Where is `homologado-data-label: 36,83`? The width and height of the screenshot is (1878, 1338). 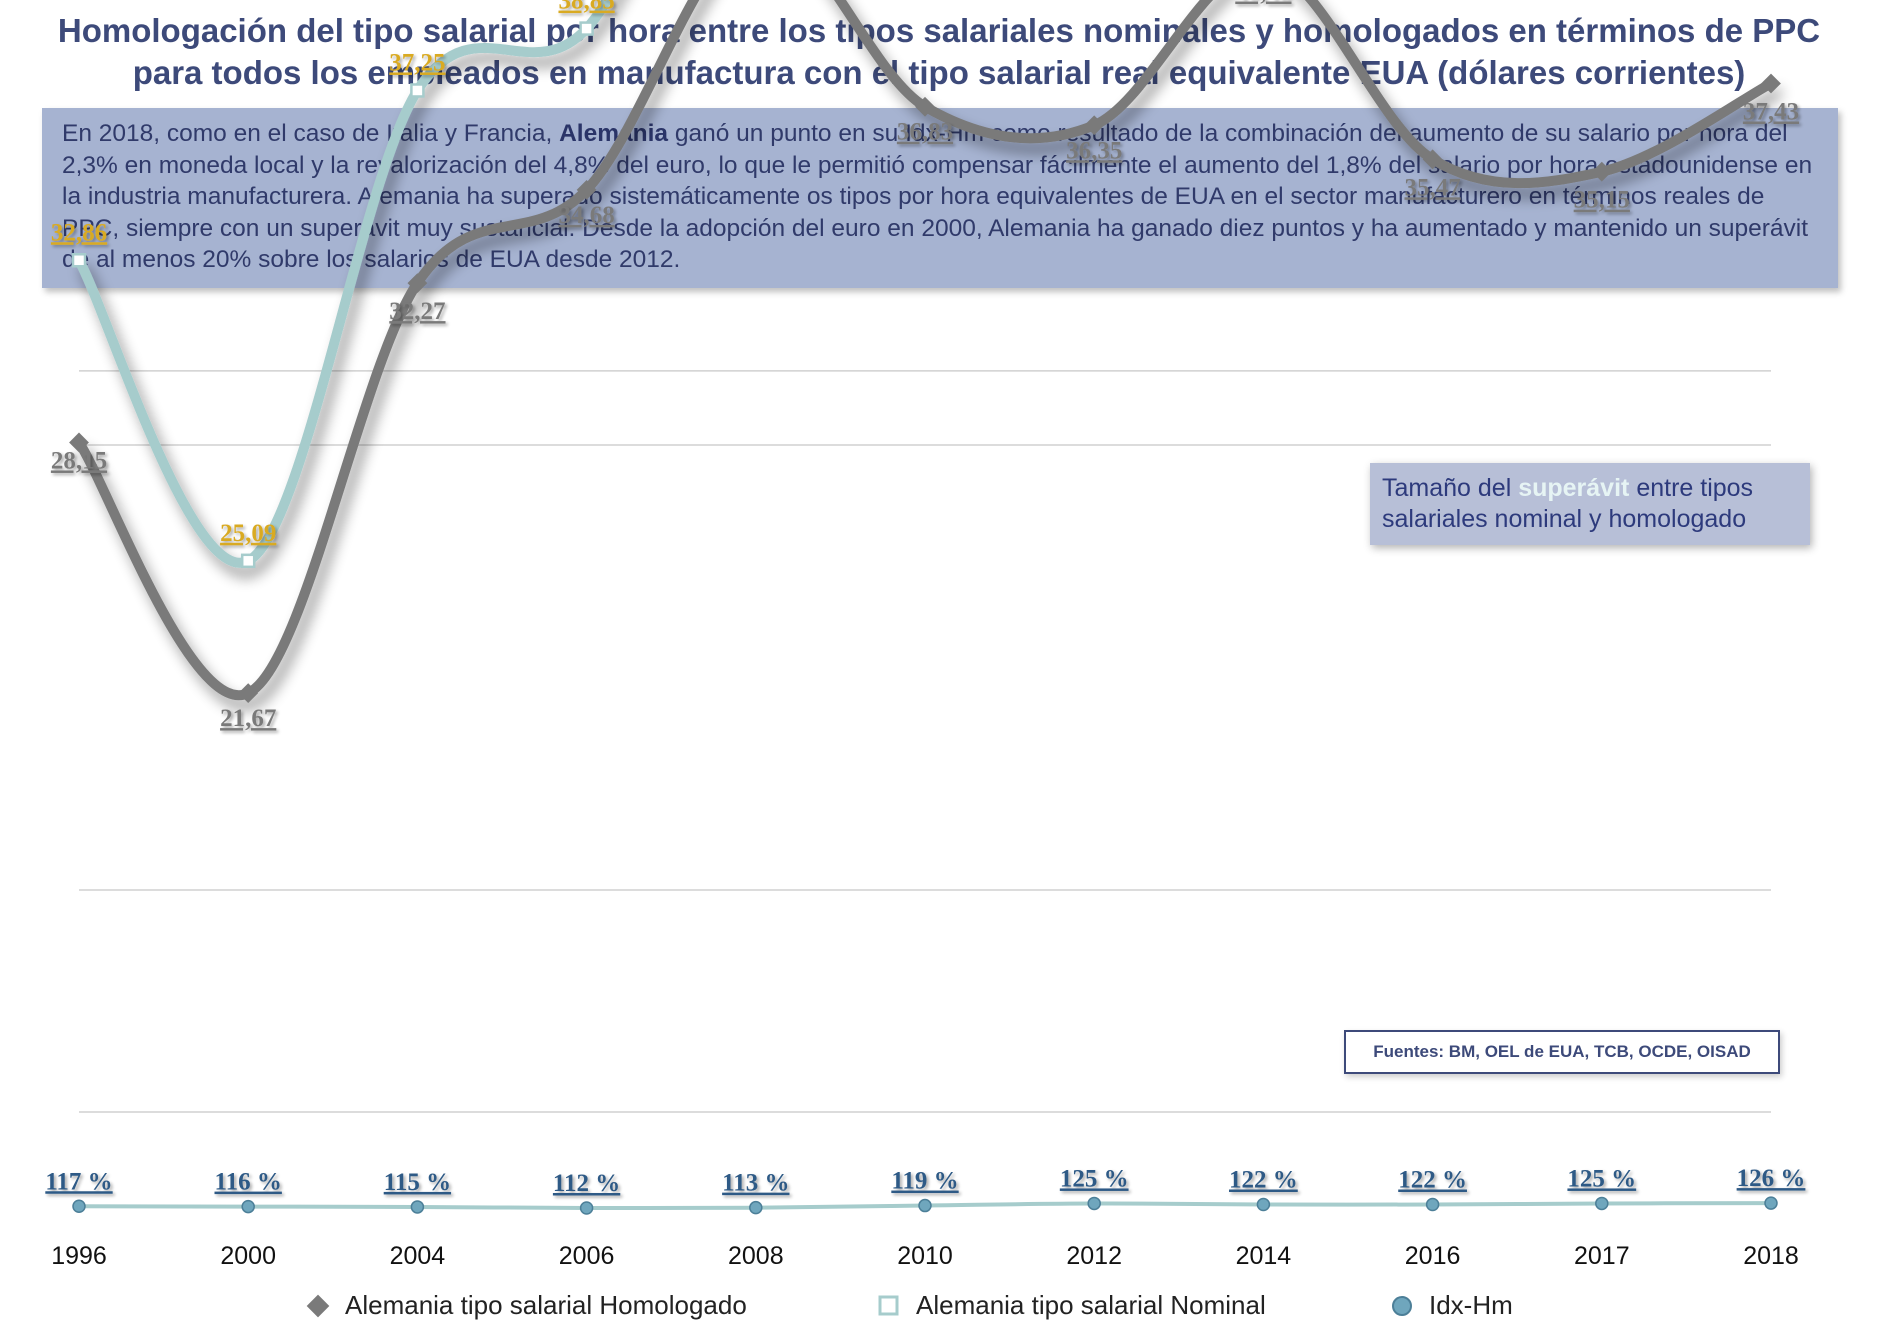 homologado-data-label: 36,83 is located at coordinates (925, 132).